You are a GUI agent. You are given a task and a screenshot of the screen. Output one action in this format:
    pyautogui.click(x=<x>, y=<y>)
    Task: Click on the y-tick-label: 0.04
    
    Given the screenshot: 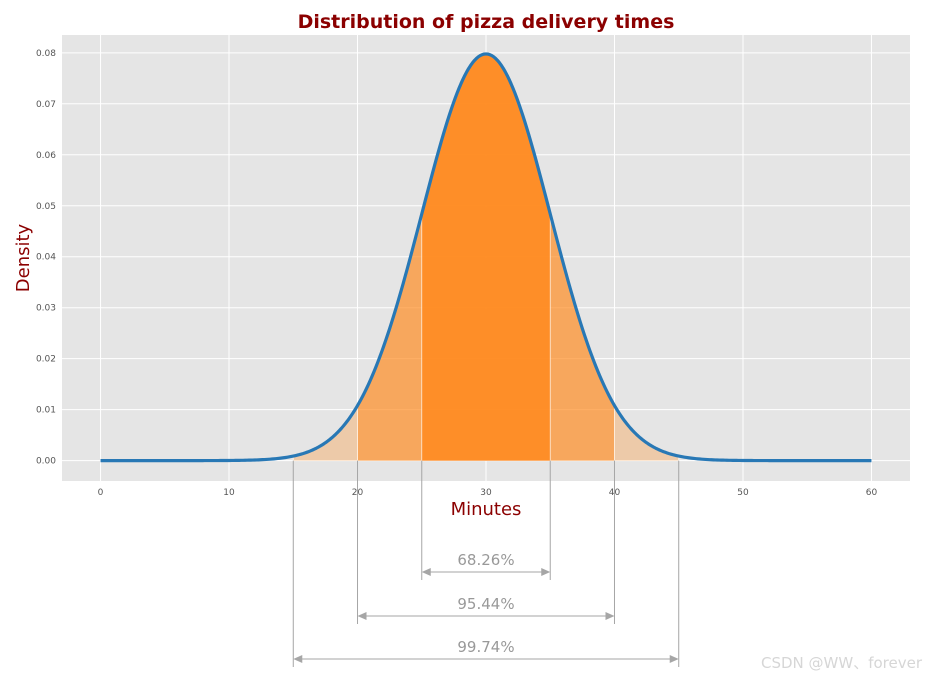 What is the action you would take?
    pyautogui.click(x=46, y=258)
    